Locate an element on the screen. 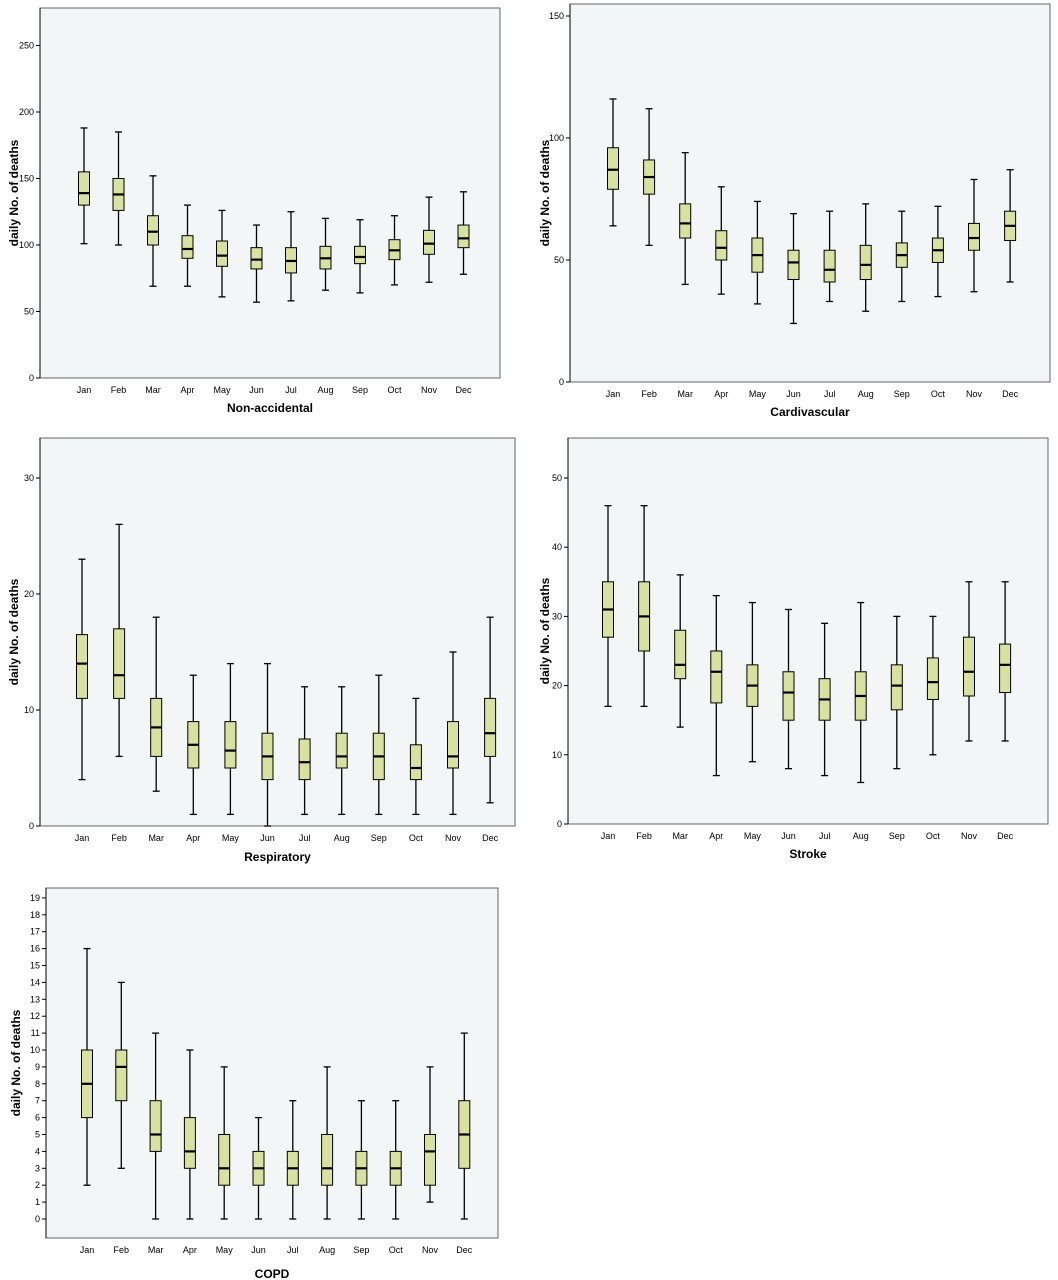 The width and height of the screenshot is (1058, 1280). x-axis-label: COPD is located at coordinates (272, 1273).